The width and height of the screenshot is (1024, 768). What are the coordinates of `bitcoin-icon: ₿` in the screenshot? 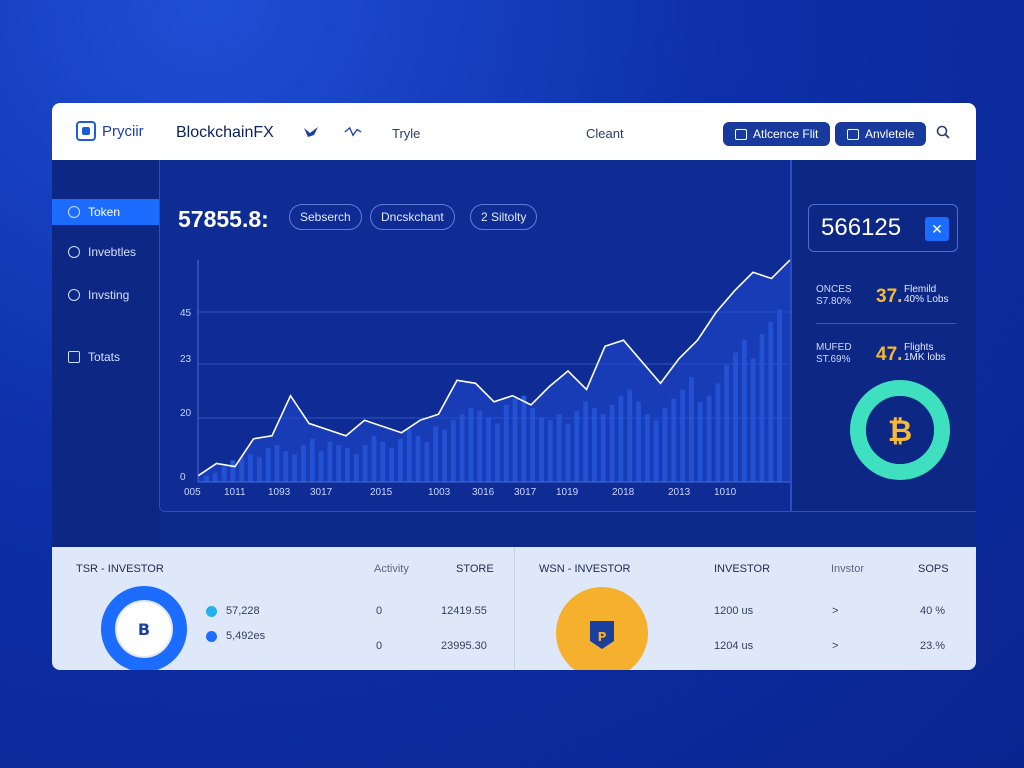 It's located at (900, 431).